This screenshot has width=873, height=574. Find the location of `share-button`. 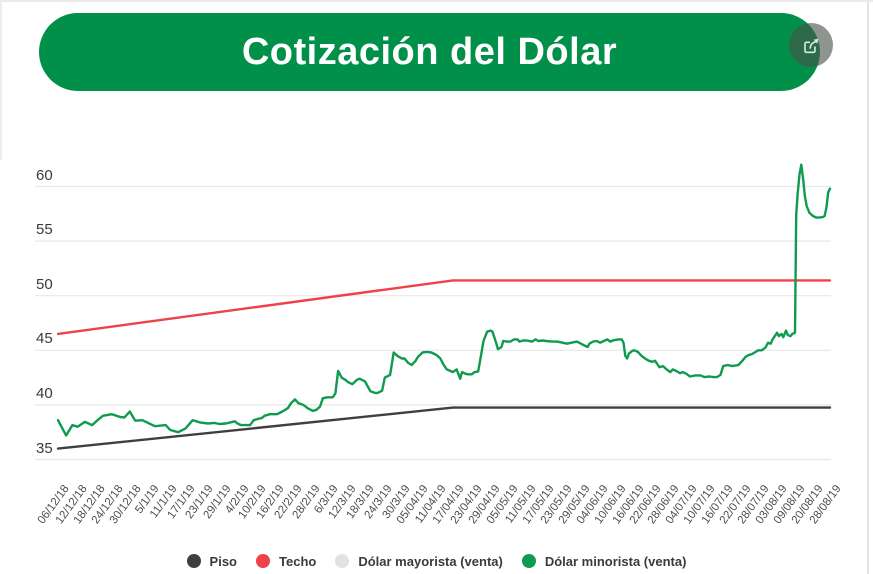

share-button is located at coordinates (811, 45).